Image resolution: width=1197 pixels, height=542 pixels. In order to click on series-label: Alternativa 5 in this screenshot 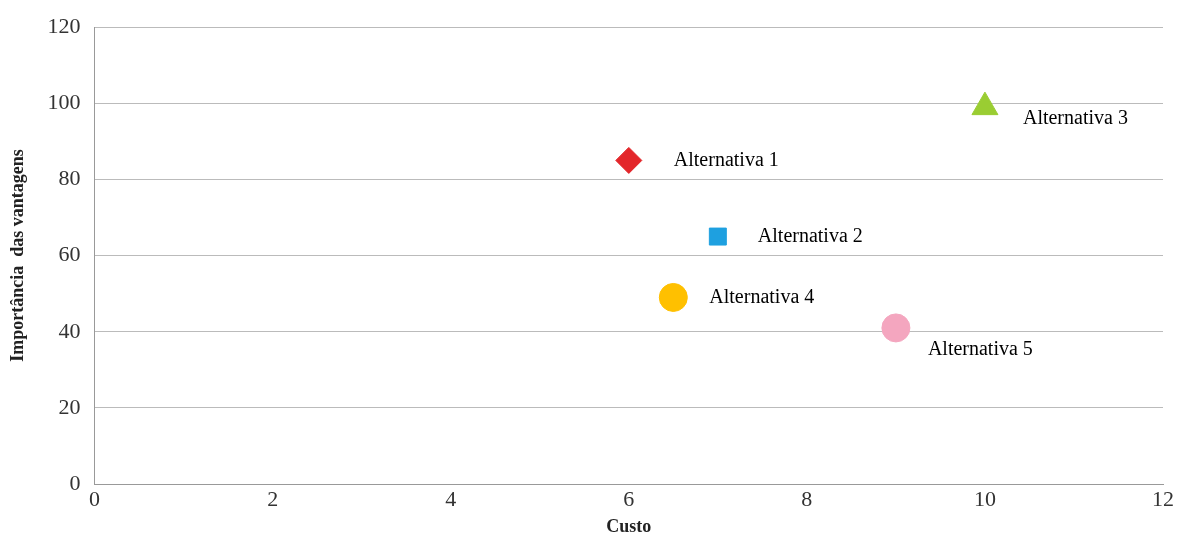, I will do `click(980, 348)`.